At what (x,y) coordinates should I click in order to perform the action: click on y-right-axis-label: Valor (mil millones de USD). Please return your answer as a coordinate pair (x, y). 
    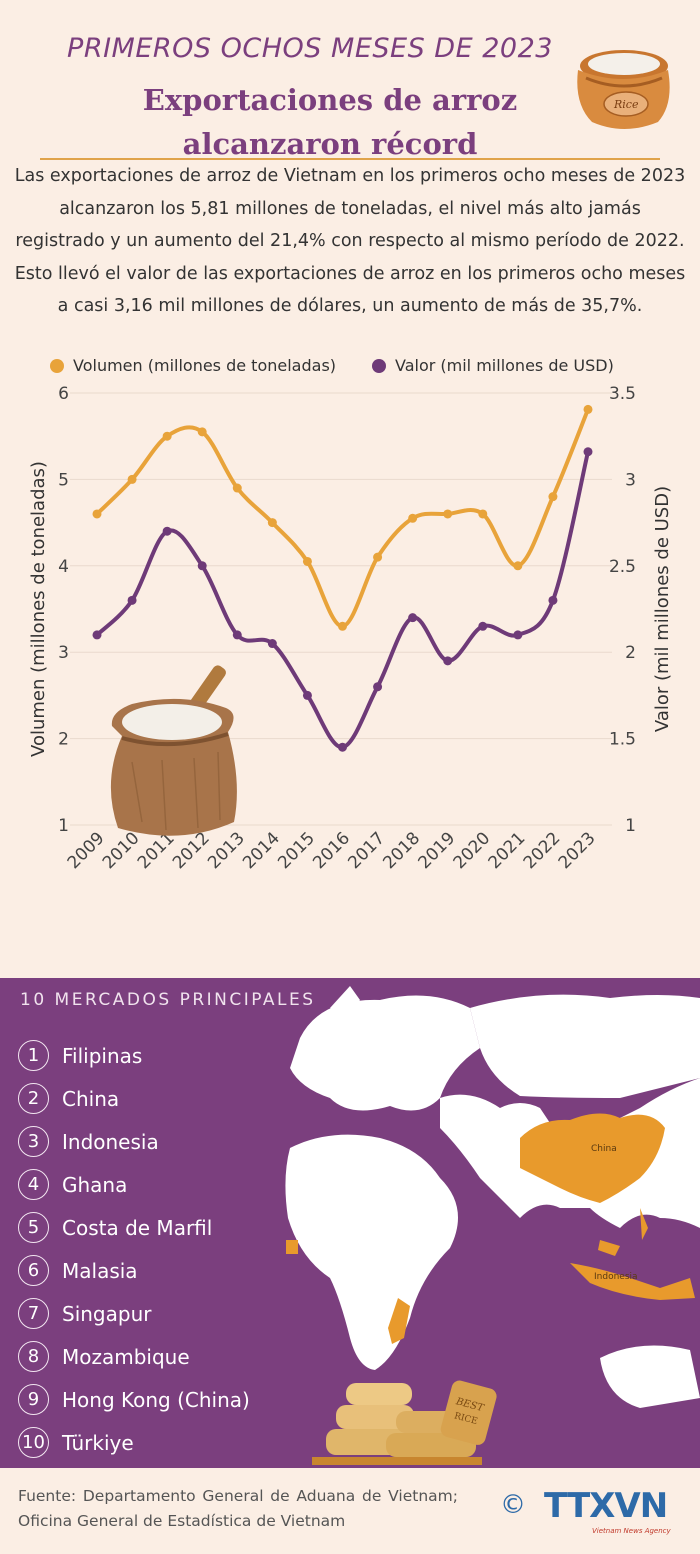
    Looking at the image, I should click on (662, 609).